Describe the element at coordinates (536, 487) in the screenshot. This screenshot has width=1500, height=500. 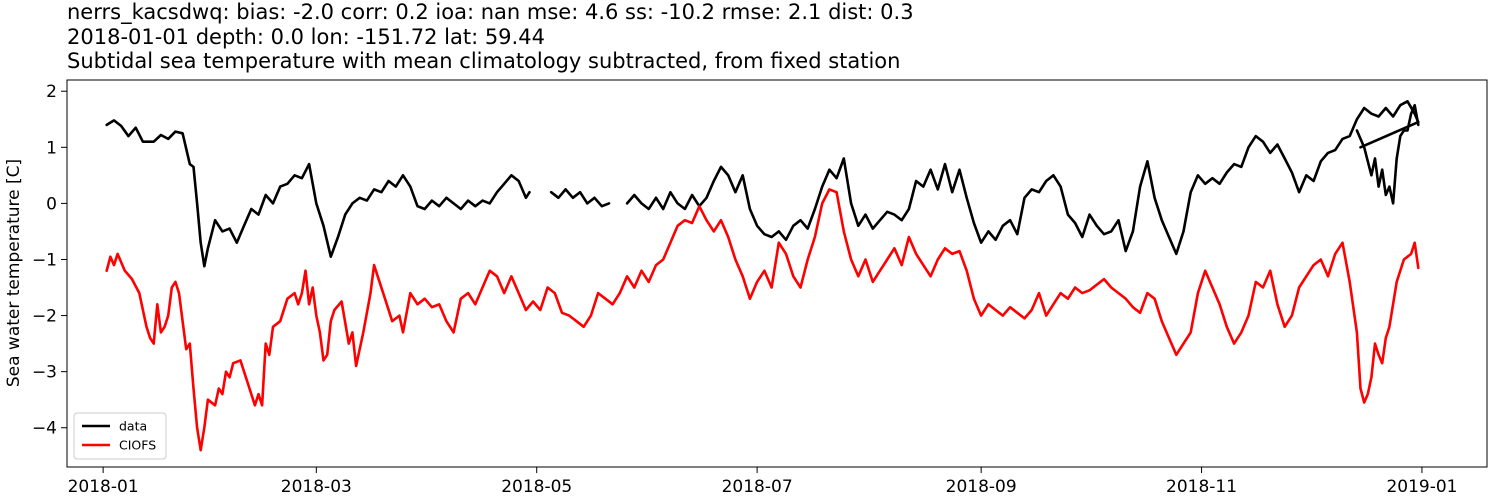
I see `x-tick-label: 2018-05` at that location.